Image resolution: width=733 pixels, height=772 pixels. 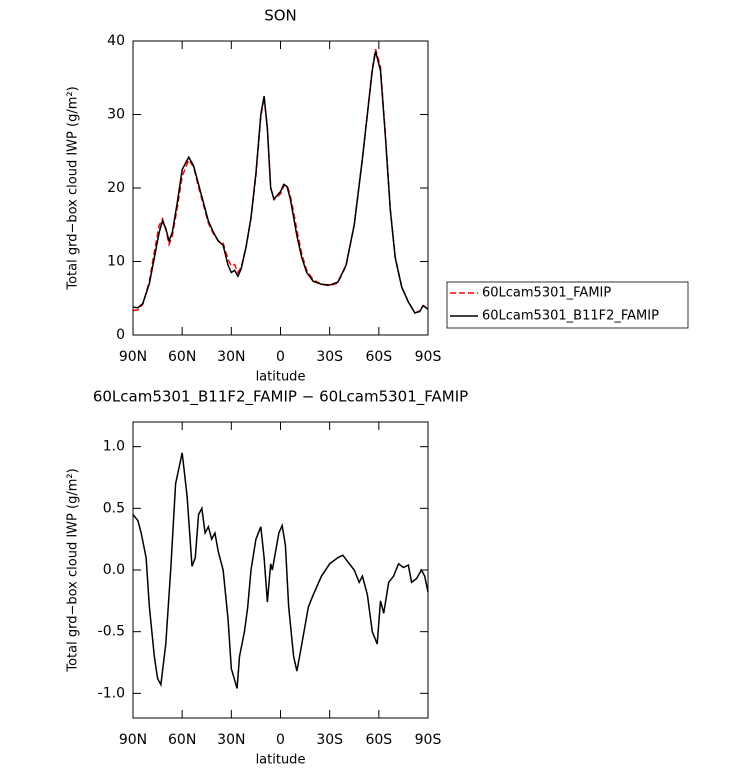 What do you see at coordinates (546, 293) in the screenshot?
I see `legend-label: 60Lcam5301_FAMIP` at bounding box center [546, 293].